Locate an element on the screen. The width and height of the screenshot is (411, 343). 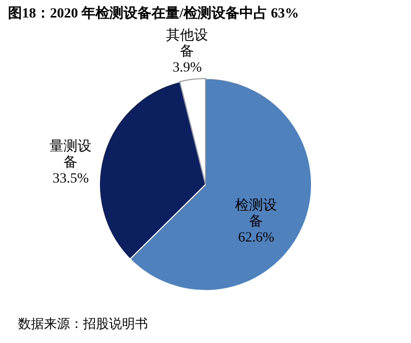
source-note: 数据来源：招股说明书 is located at coordinates (83, 323).